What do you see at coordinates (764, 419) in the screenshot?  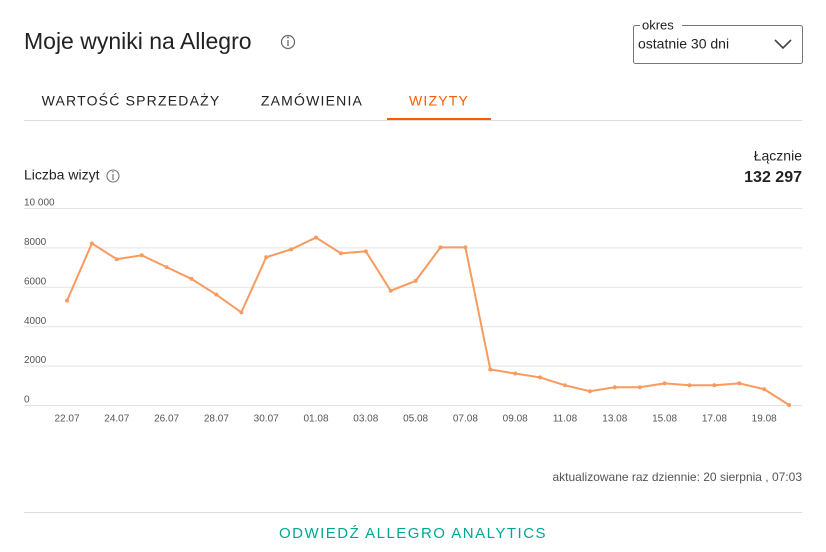 I see `x-tick-label: 19.08` at bounding box center [764, 419].